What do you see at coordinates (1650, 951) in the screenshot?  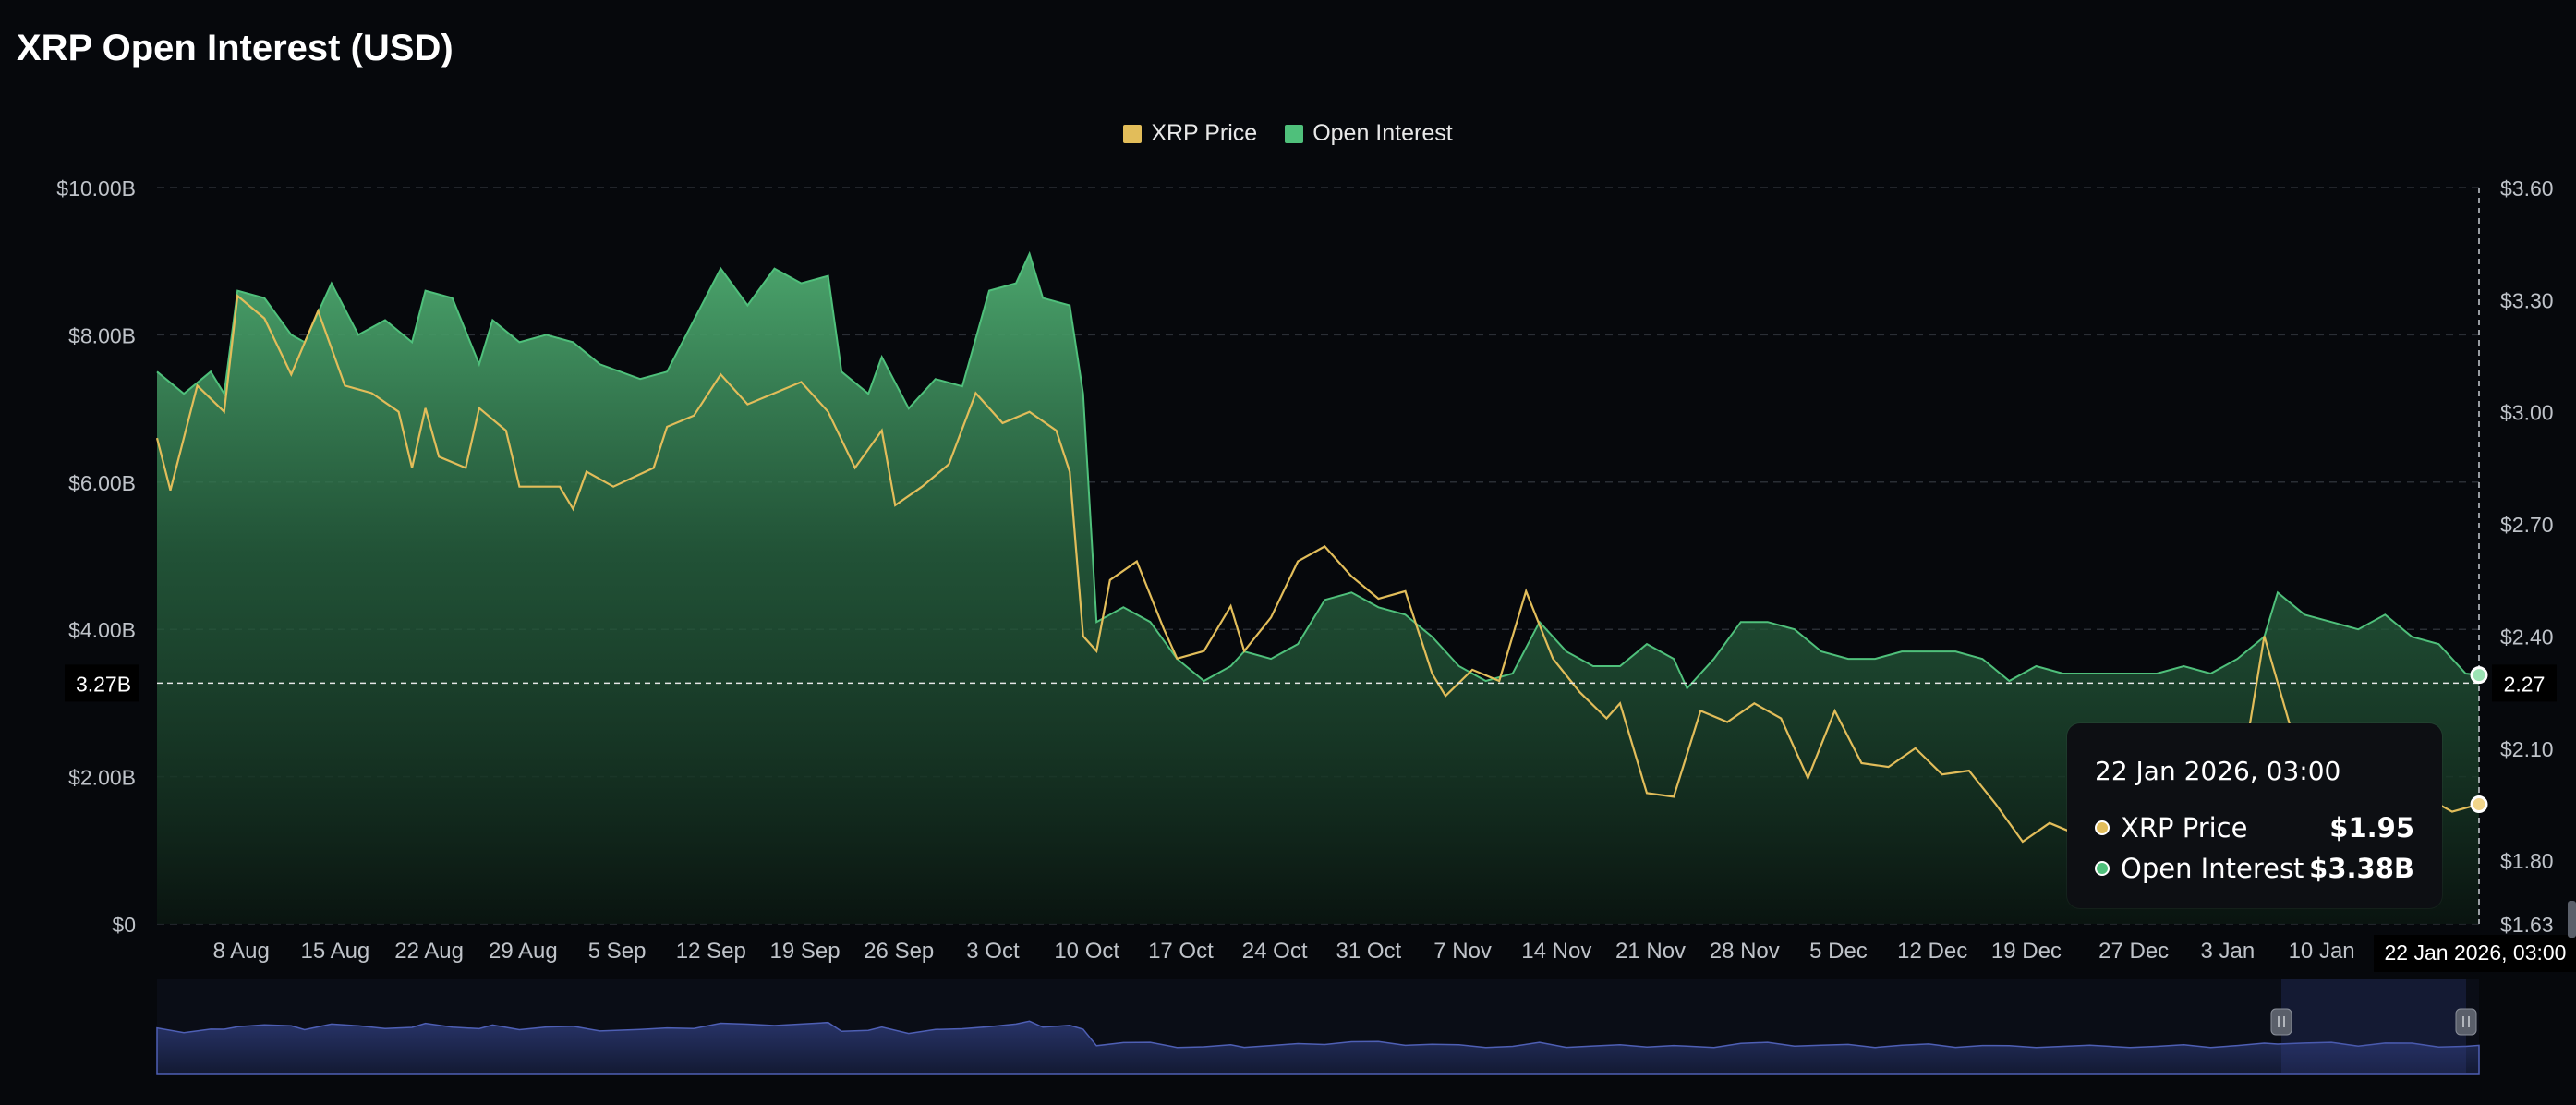 I see `x-tick-label: 21 Nov` at bounding box center [1650, 951].